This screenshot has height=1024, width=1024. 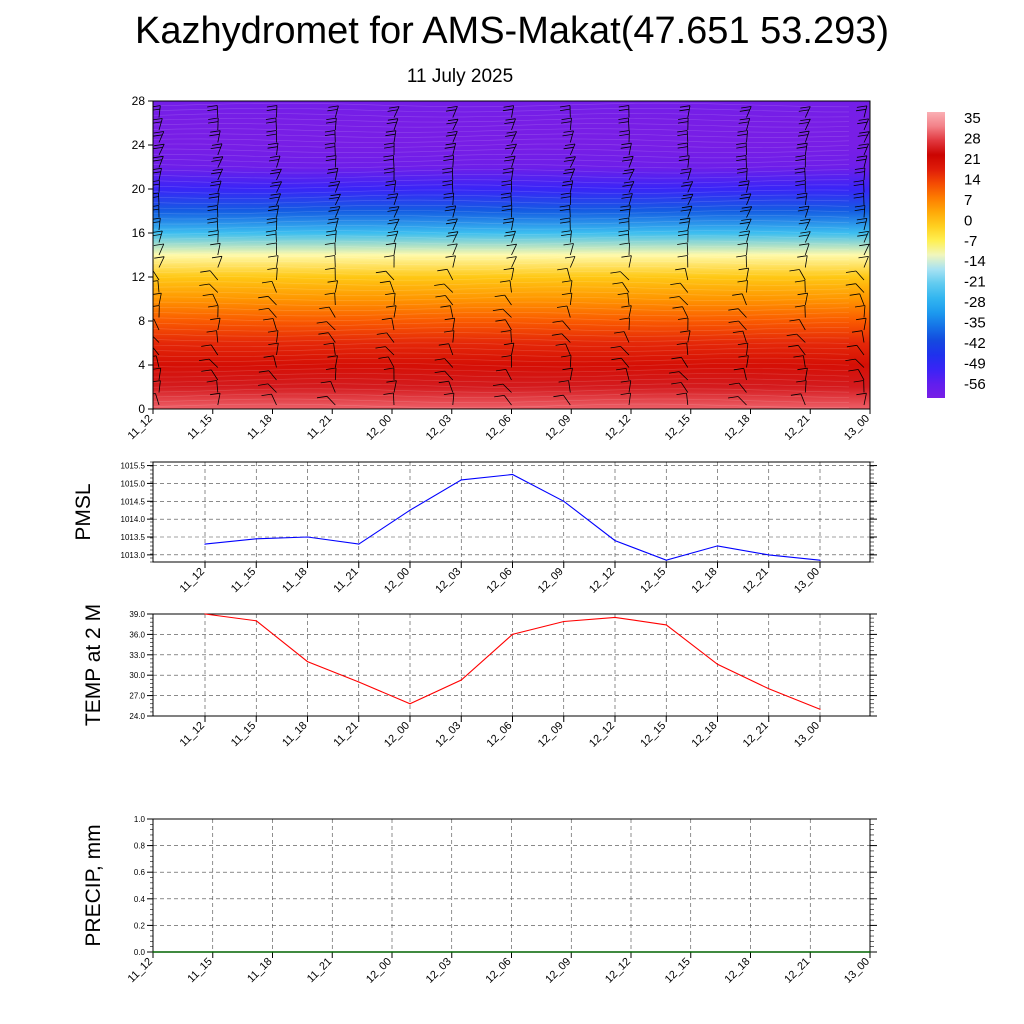 I want to click on y-tick-label: 1014.0, so click(x=133, y=519).